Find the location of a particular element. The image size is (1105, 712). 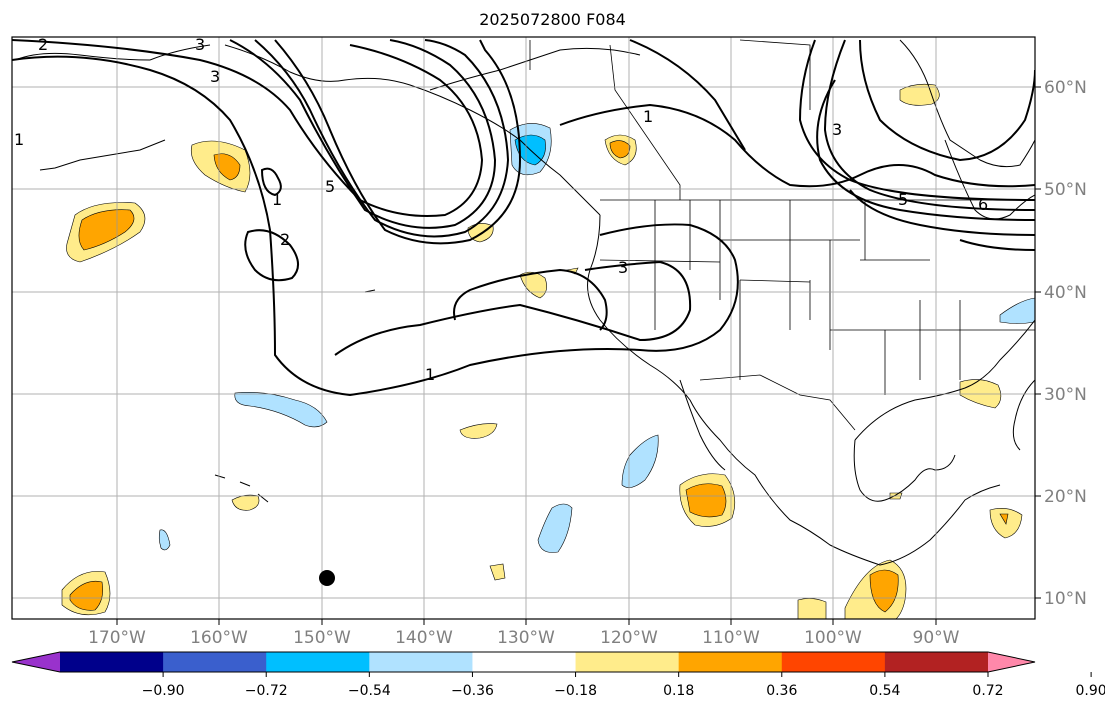

colorbar-tick-label: 0.36 is located at coordinates (781, 691).